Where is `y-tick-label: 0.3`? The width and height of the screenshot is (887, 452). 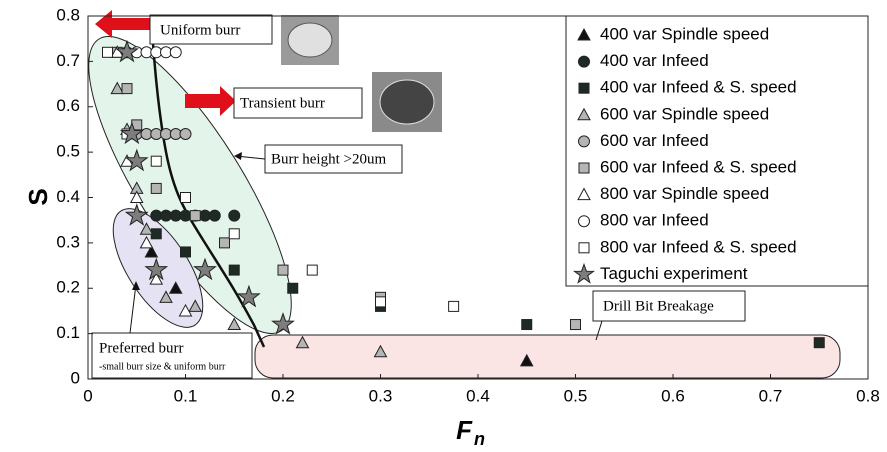 y-tick-label: 0.3 is located at coordinates (68, 241).